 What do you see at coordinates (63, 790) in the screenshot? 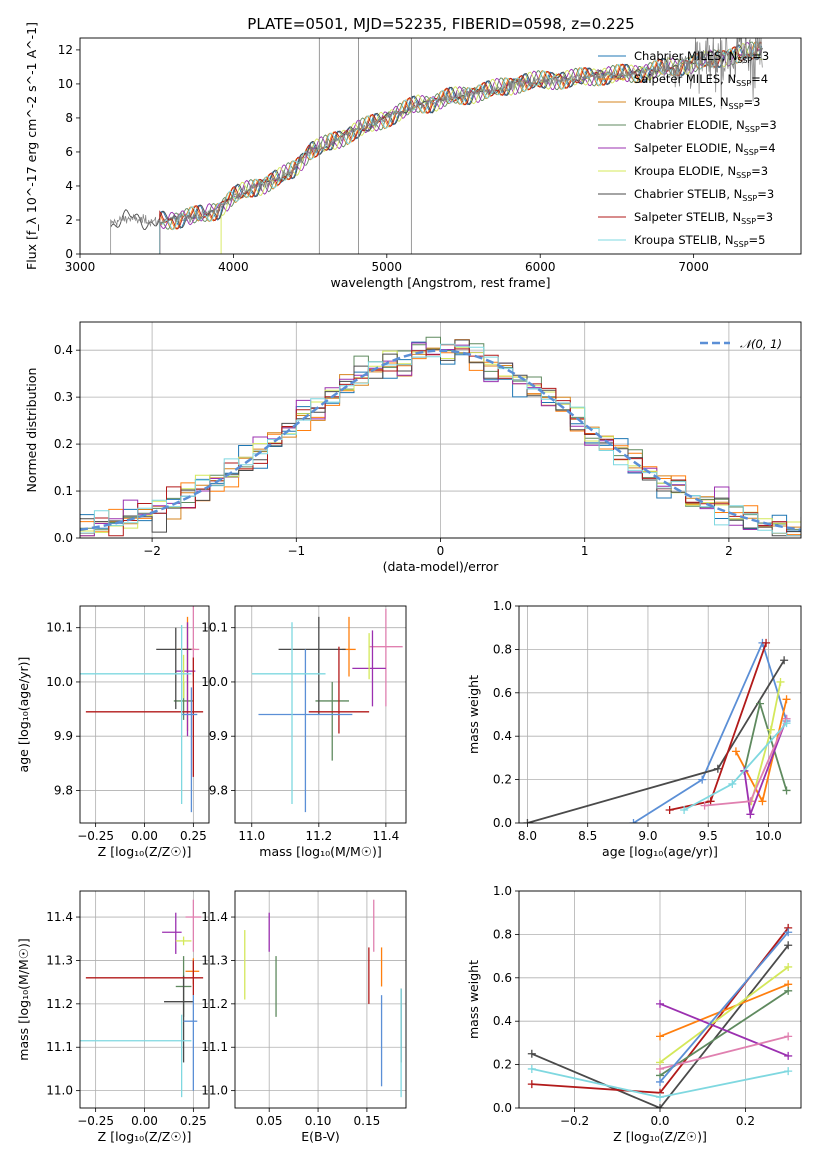
I see `y-tick-label: 9.8` at bounding box center [63, 790].